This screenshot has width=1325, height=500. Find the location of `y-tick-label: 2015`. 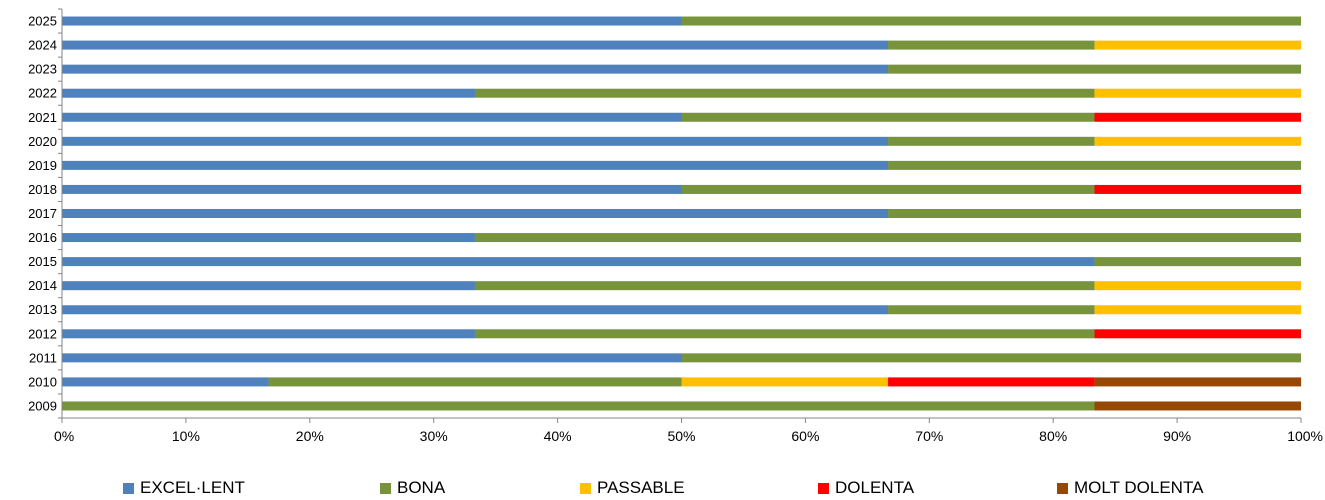

y-tick-label: 2015 is located at coordinates (42, 261).